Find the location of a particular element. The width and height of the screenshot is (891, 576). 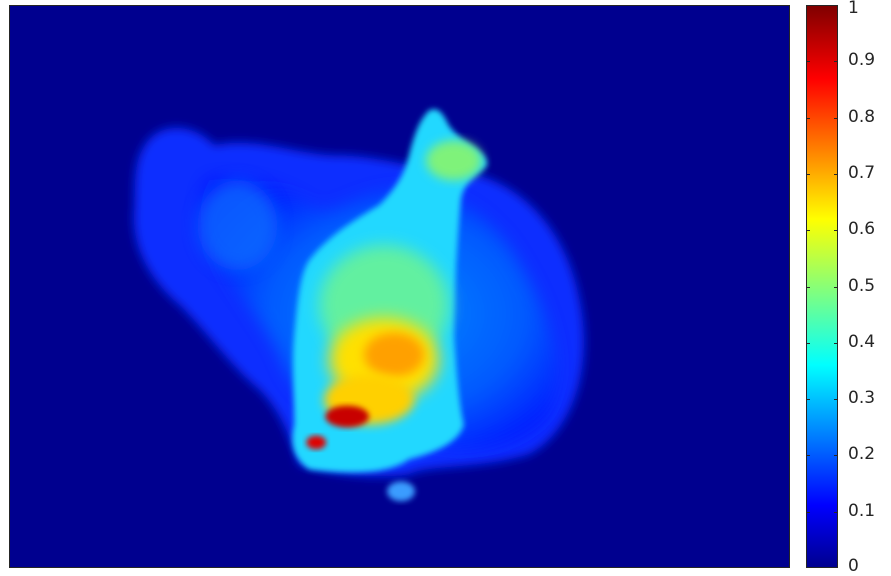

colorbar-gradient is located at coordinates (822, 286).